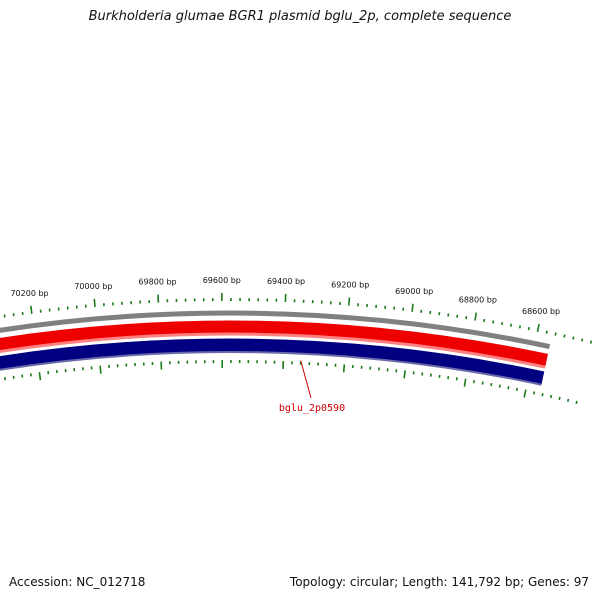 This screenshot has width=600, height=600. I want to click on outer-gray-ring, so click(275, 330).